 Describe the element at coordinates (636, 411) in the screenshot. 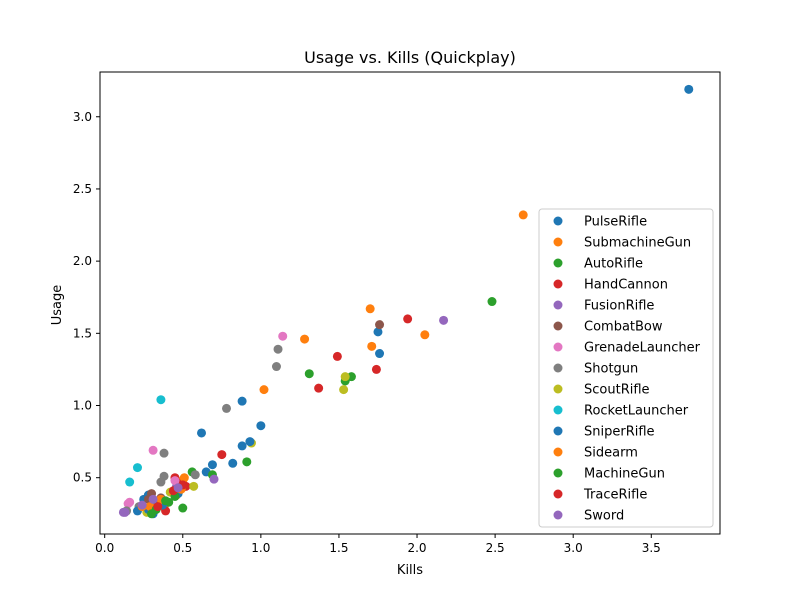

I see `legend-label-rocketlauncher: RocketLauncher` at that location.